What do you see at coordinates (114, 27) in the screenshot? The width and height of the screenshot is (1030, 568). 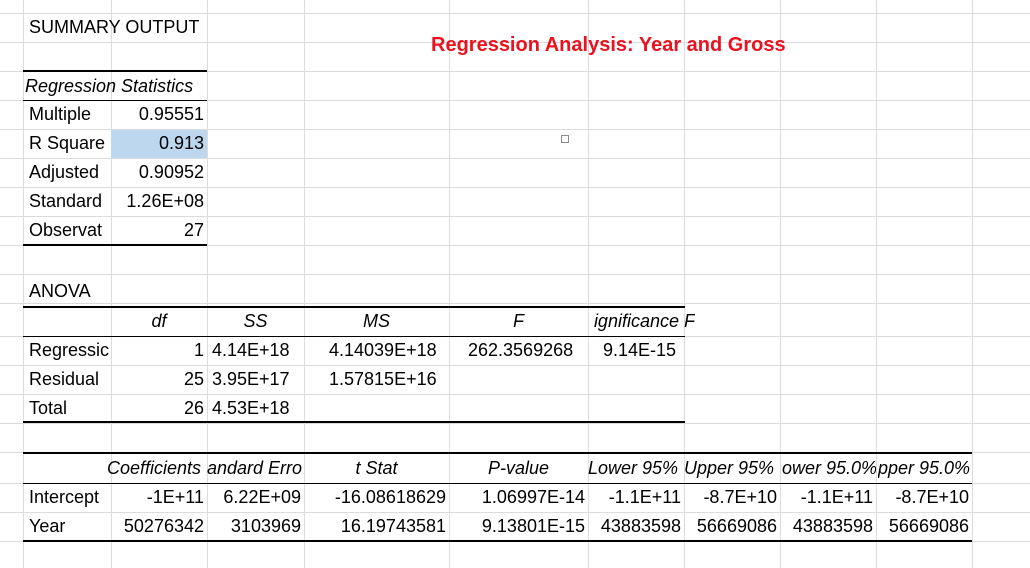 I see `summary-output-title: SUMMARY OUTPUT` at bounding box center [114, 27].